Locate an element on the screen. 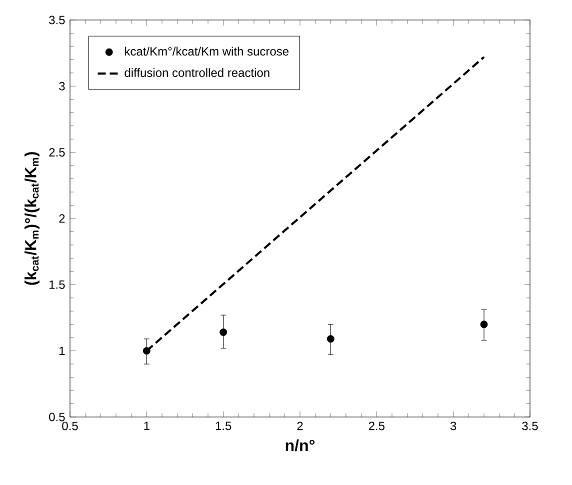 The image size is (572, 485). x-tick-label: 1.5 is located at coordinates (224, 426).